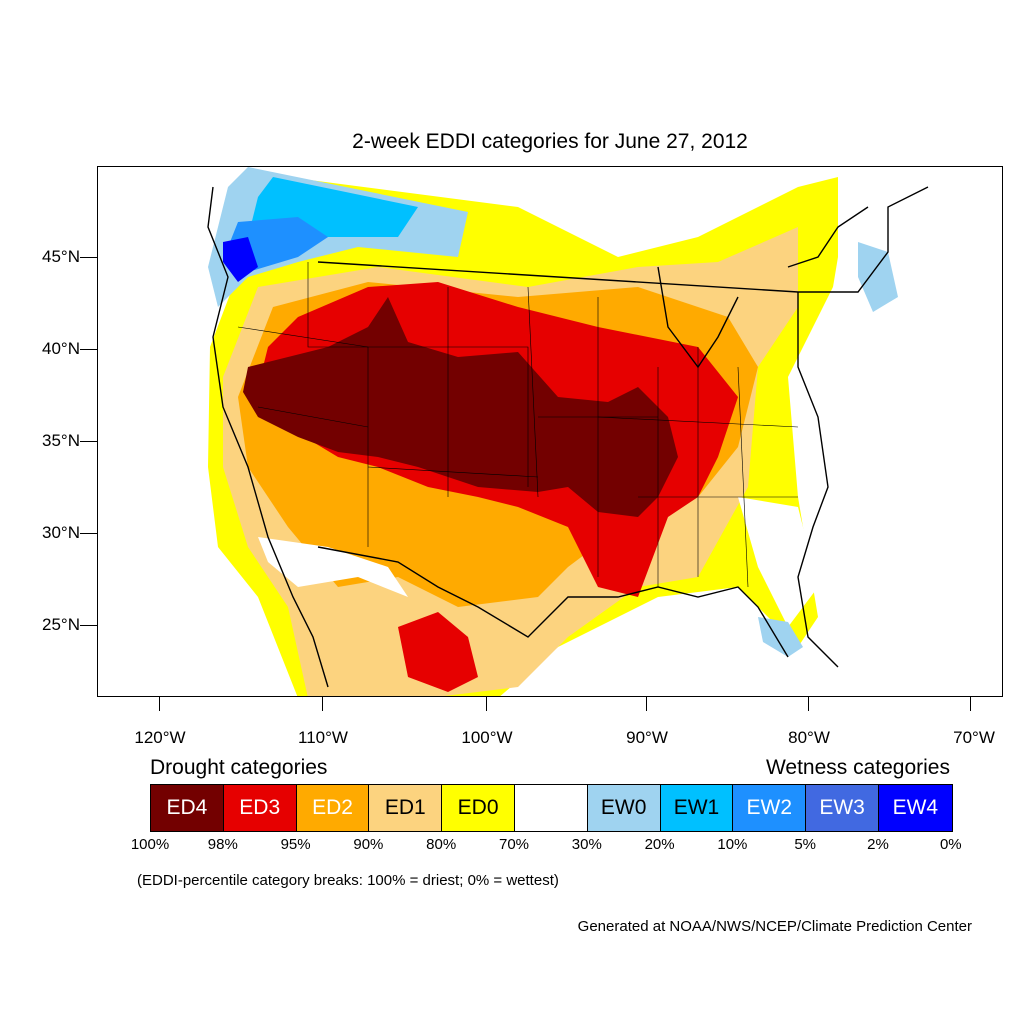 This screenshot has height=1024, width=1024. What do you see at coordinates (460, 407) in the screenshot?
I see `region-ed4` at bounding box center [460, 407].